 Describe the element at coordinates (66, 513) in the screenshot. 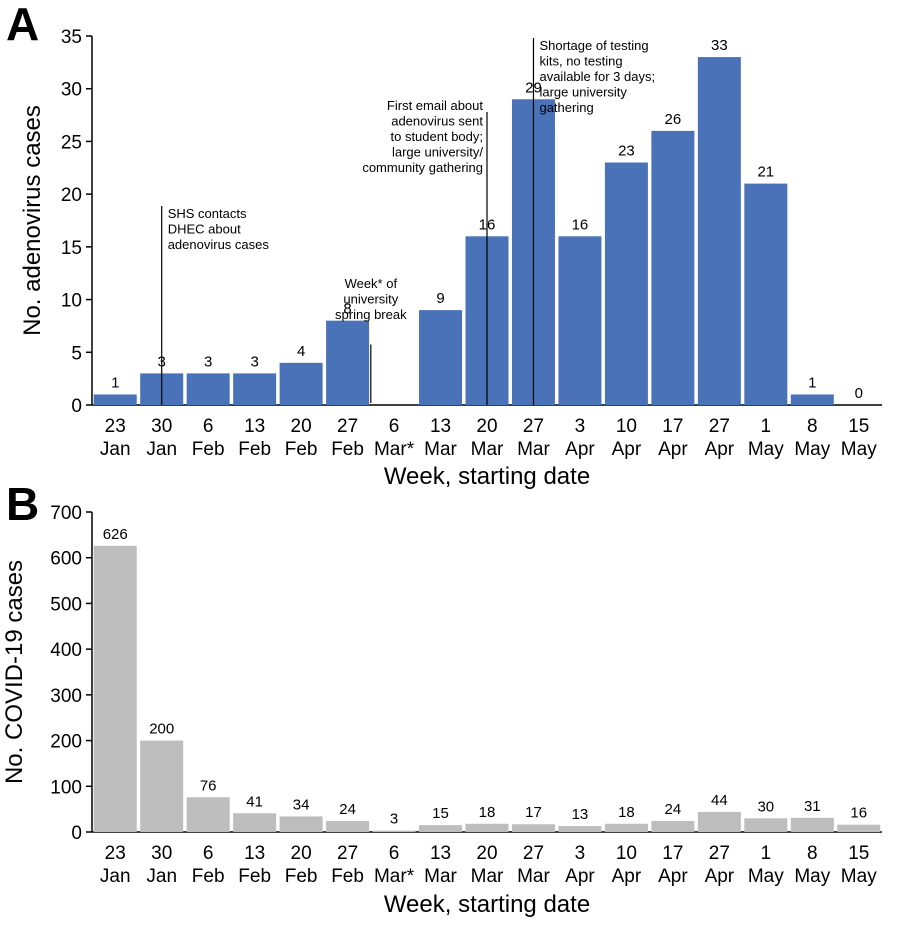

I see `y-tick-label: 700` at that location.